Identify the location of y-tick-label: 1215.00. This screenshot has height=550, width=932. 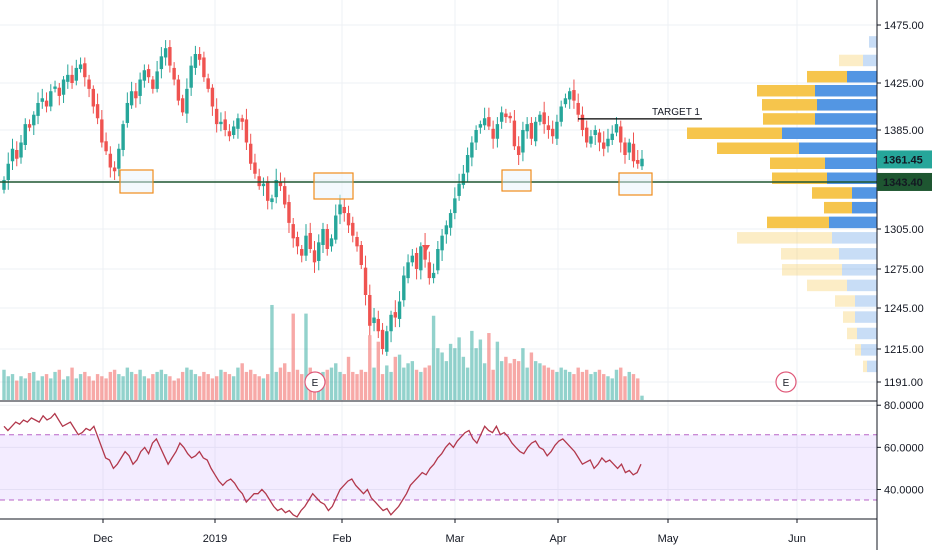
(904, 350).